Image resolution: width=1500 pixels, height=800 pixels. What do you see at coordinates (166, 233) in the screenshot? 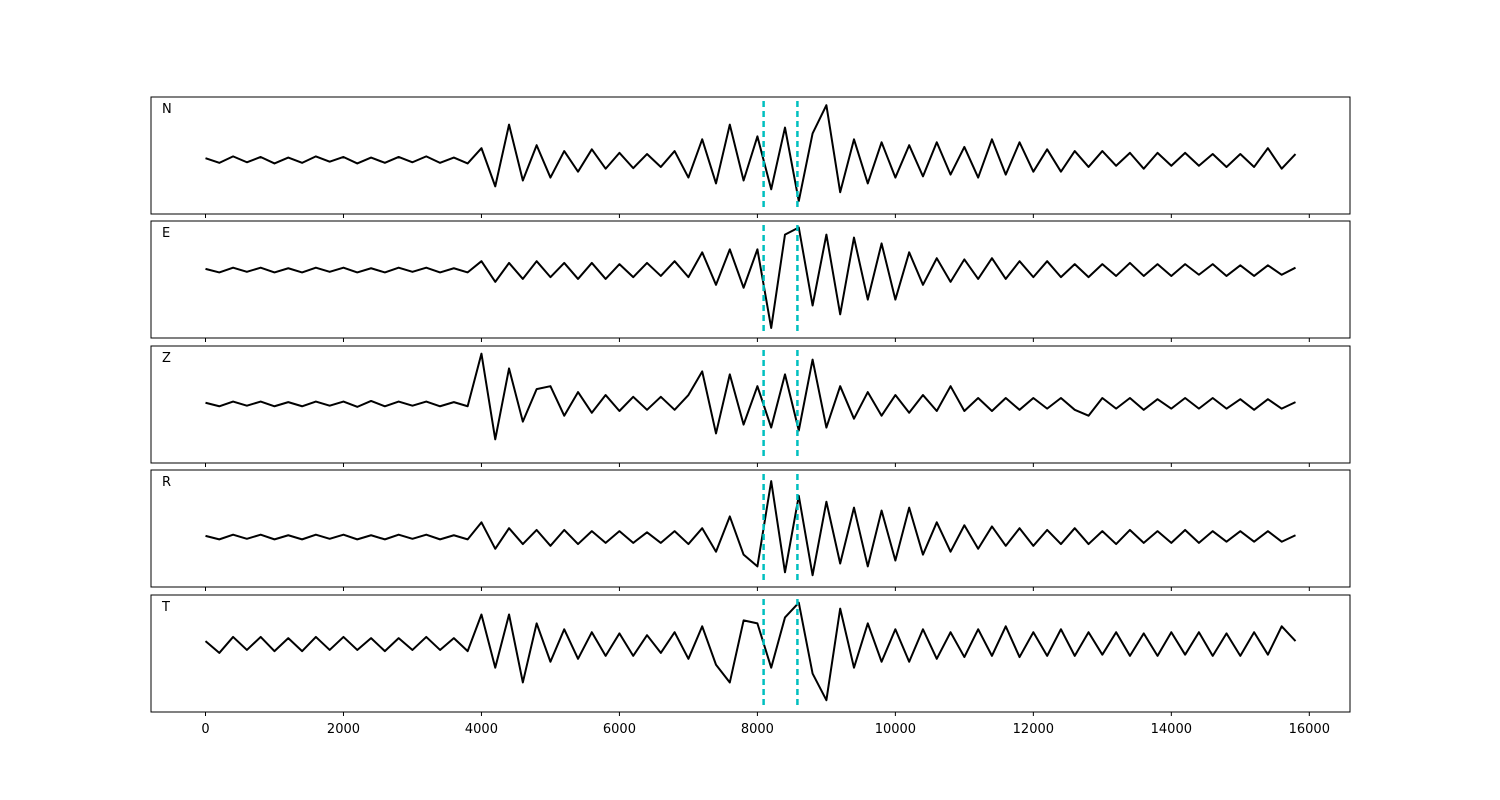
I see `panel-label: E` at bounding box center [166, 233].